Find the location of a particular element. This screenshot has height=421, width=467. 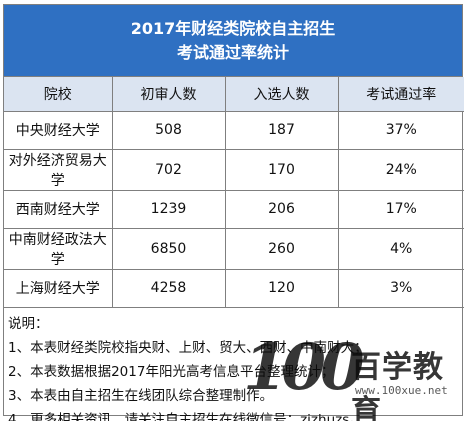

cell-pass-rate: 3% is located at coordinates (400, 288).